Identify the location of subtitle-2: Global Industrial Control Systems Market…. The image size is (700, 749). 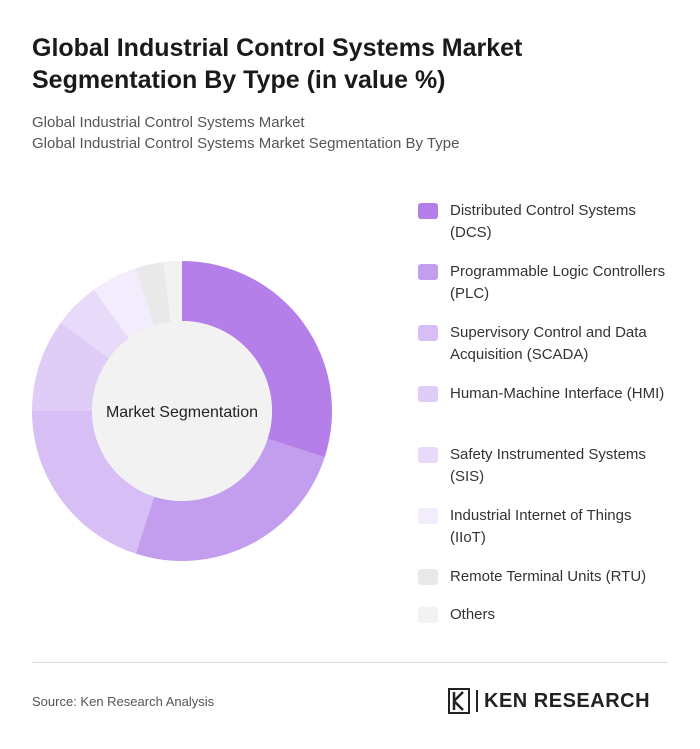
(246, 143).